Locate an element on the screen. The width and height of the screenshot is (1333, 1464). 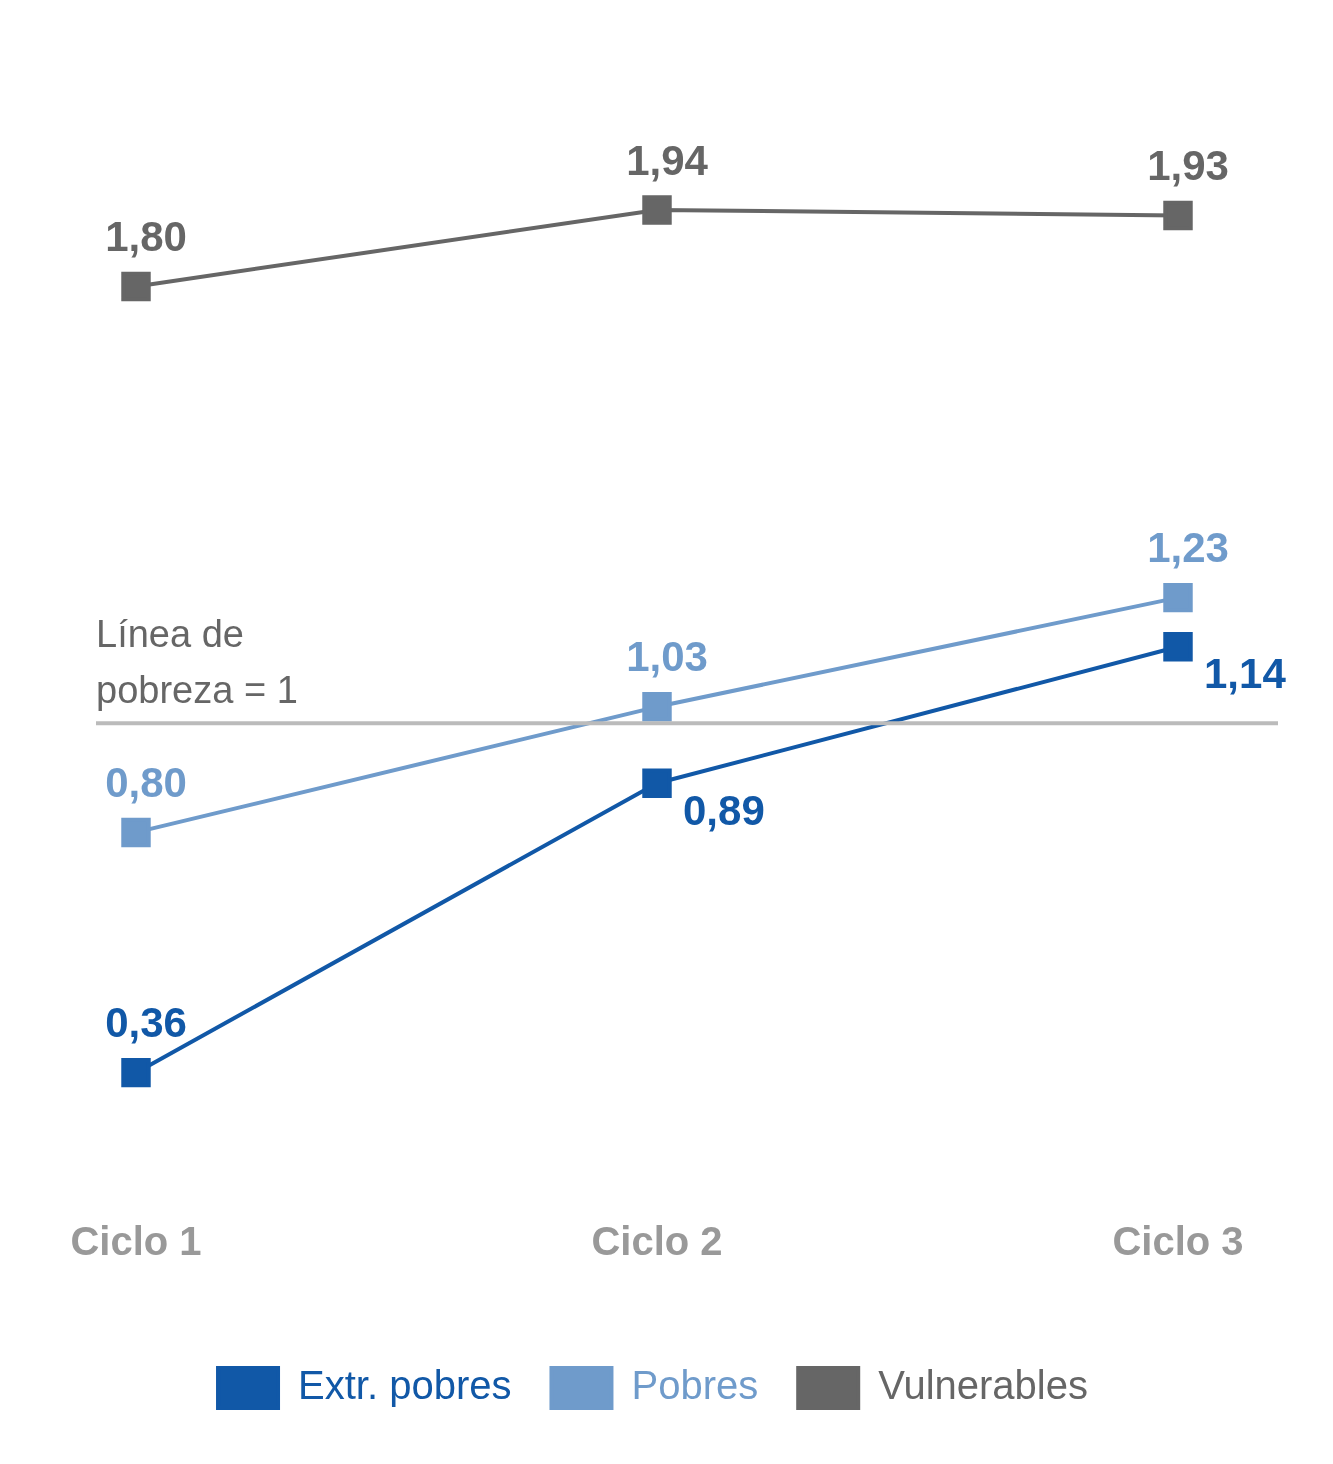
data-label: 0,89 is located at coordinates (724, 810).